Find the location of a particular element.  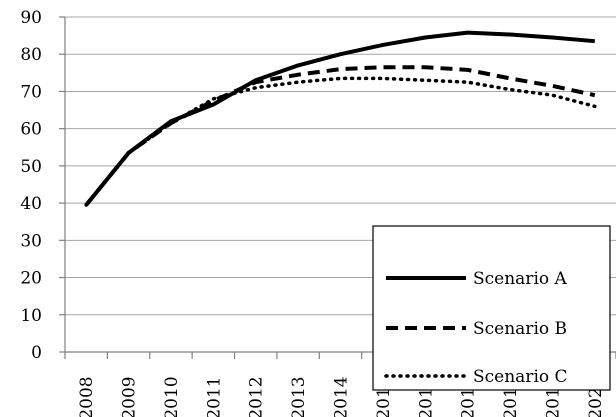

y-tick-label: 10 is located at coordinates (31, 316).